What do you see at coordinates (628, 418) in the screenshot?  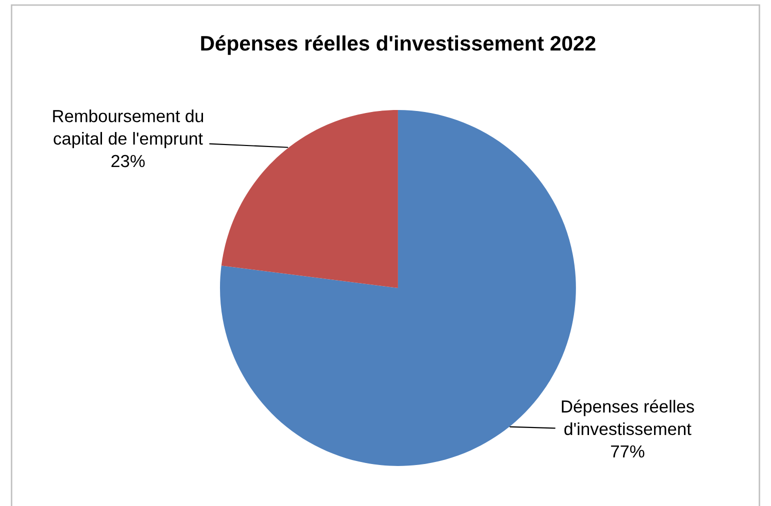 I see `slice-label: Dépenses réelles d'investissement` at bounding box center [628, 418].